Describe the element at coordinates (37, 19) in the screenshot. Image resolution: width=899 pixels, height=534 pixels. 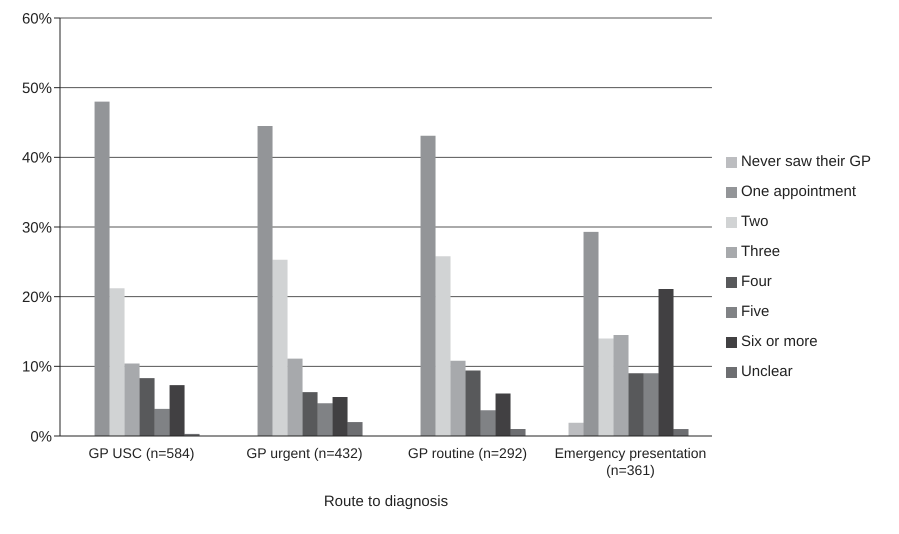
I see `y-tick-label: 60%` at that location.